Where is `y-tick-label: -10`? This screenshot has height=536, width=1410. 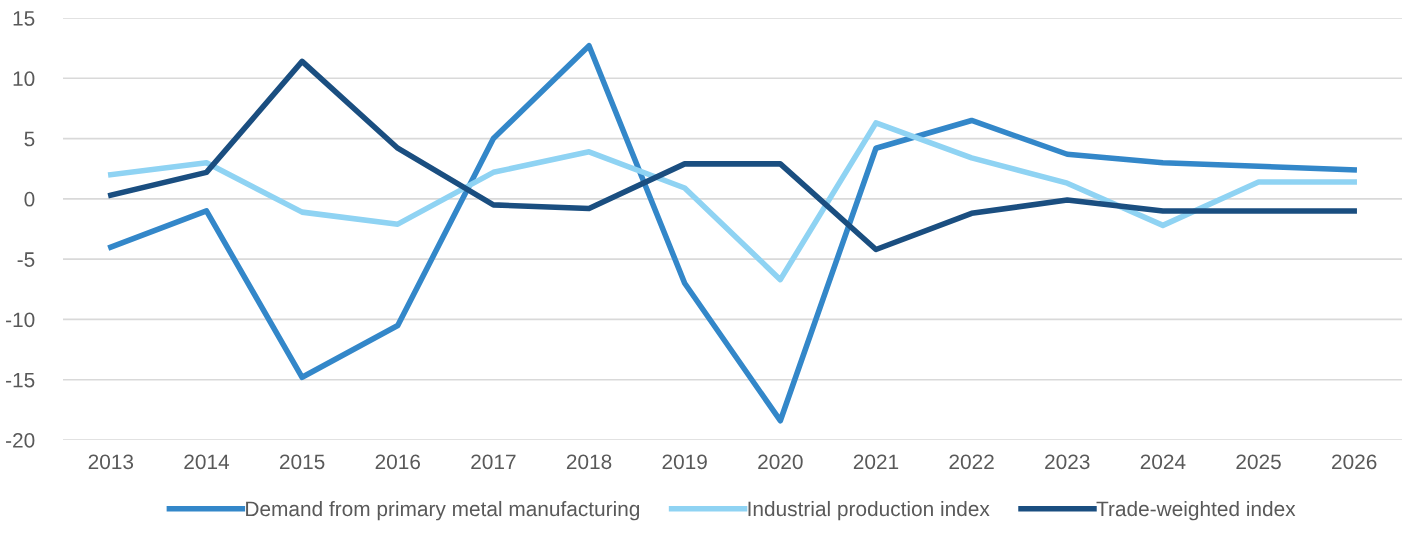
y-tick-label: -10 is located at coordinates (20, 320).